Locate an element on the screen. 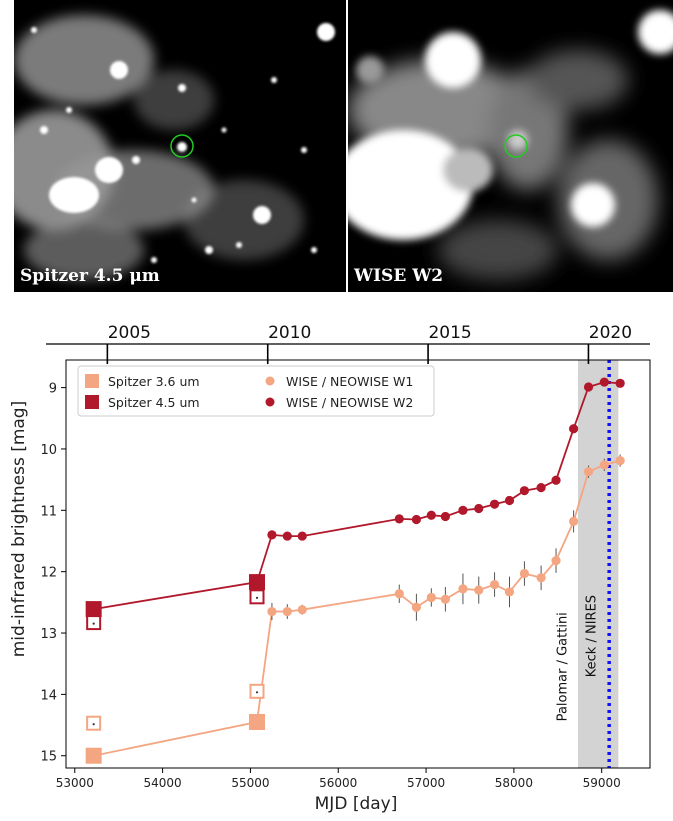  target-marker-right is located at coordinates (516, 146).